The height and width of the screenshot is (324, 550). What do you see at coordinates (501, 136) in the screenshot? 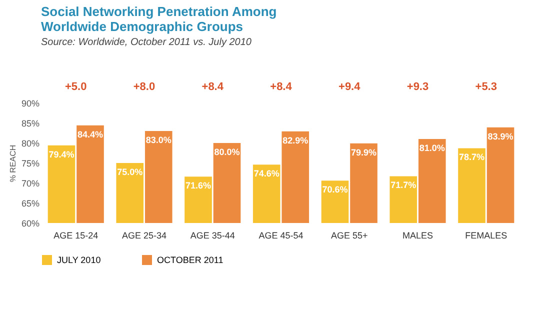
I see `data-label: 83.9%` at bounding box center [501, 136].